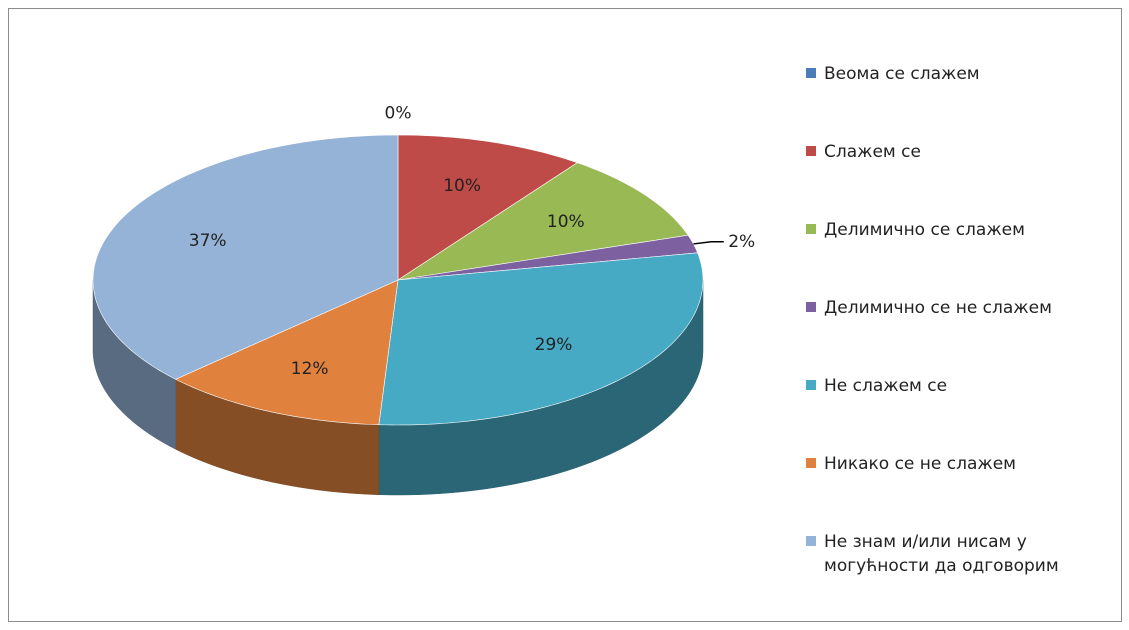 This screenshot has height=630, width=1129. What do you see at coordinates (956, 179) in the screenshot?
I see `legend-item: Слажем се` at bounding box center [956, 179].